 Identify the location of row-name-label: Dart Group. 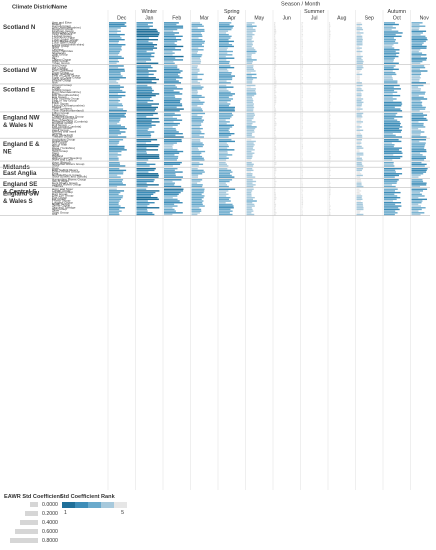
(60, 194).